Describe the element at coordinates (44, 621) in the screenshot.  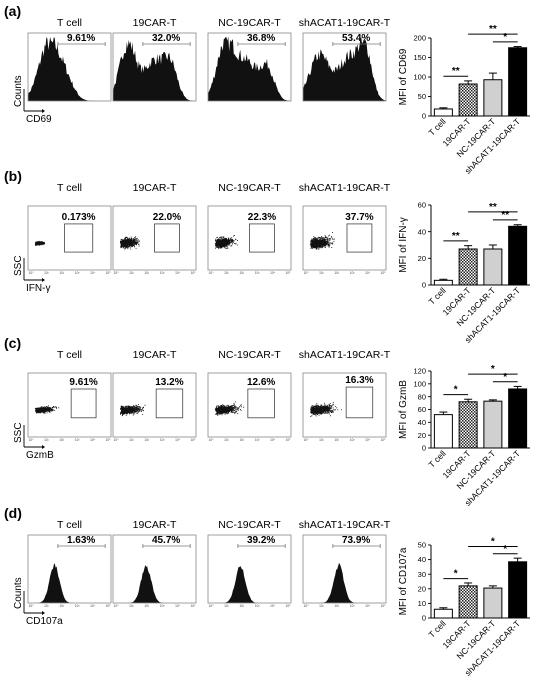
I see `flow-x-label: CD107a` at that location.